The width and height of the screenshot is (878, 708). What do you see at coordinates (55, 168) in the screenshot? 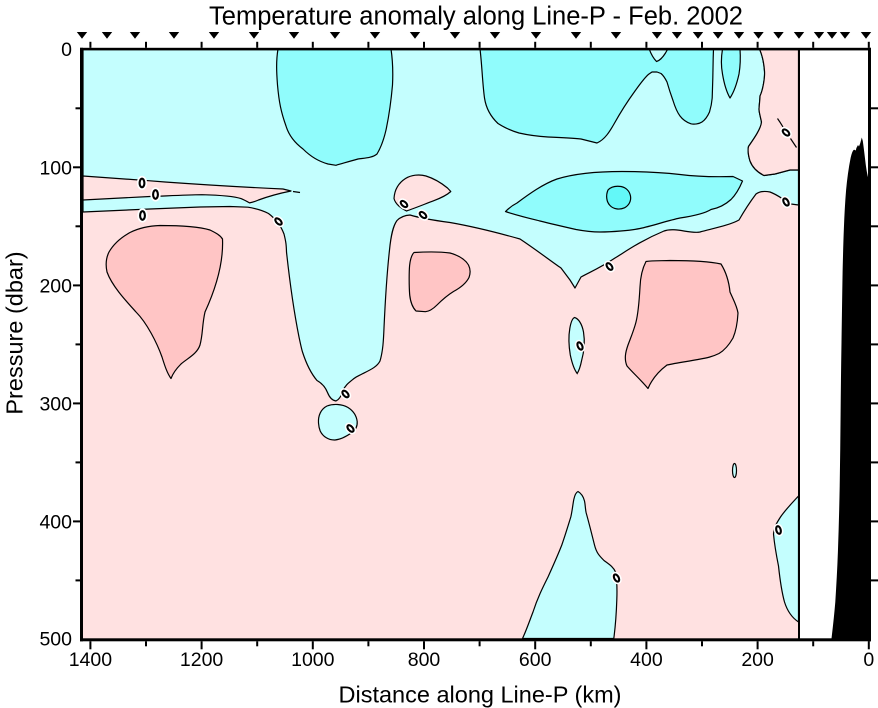
I see `svg-text: 100` at bounding box center [55, 168].